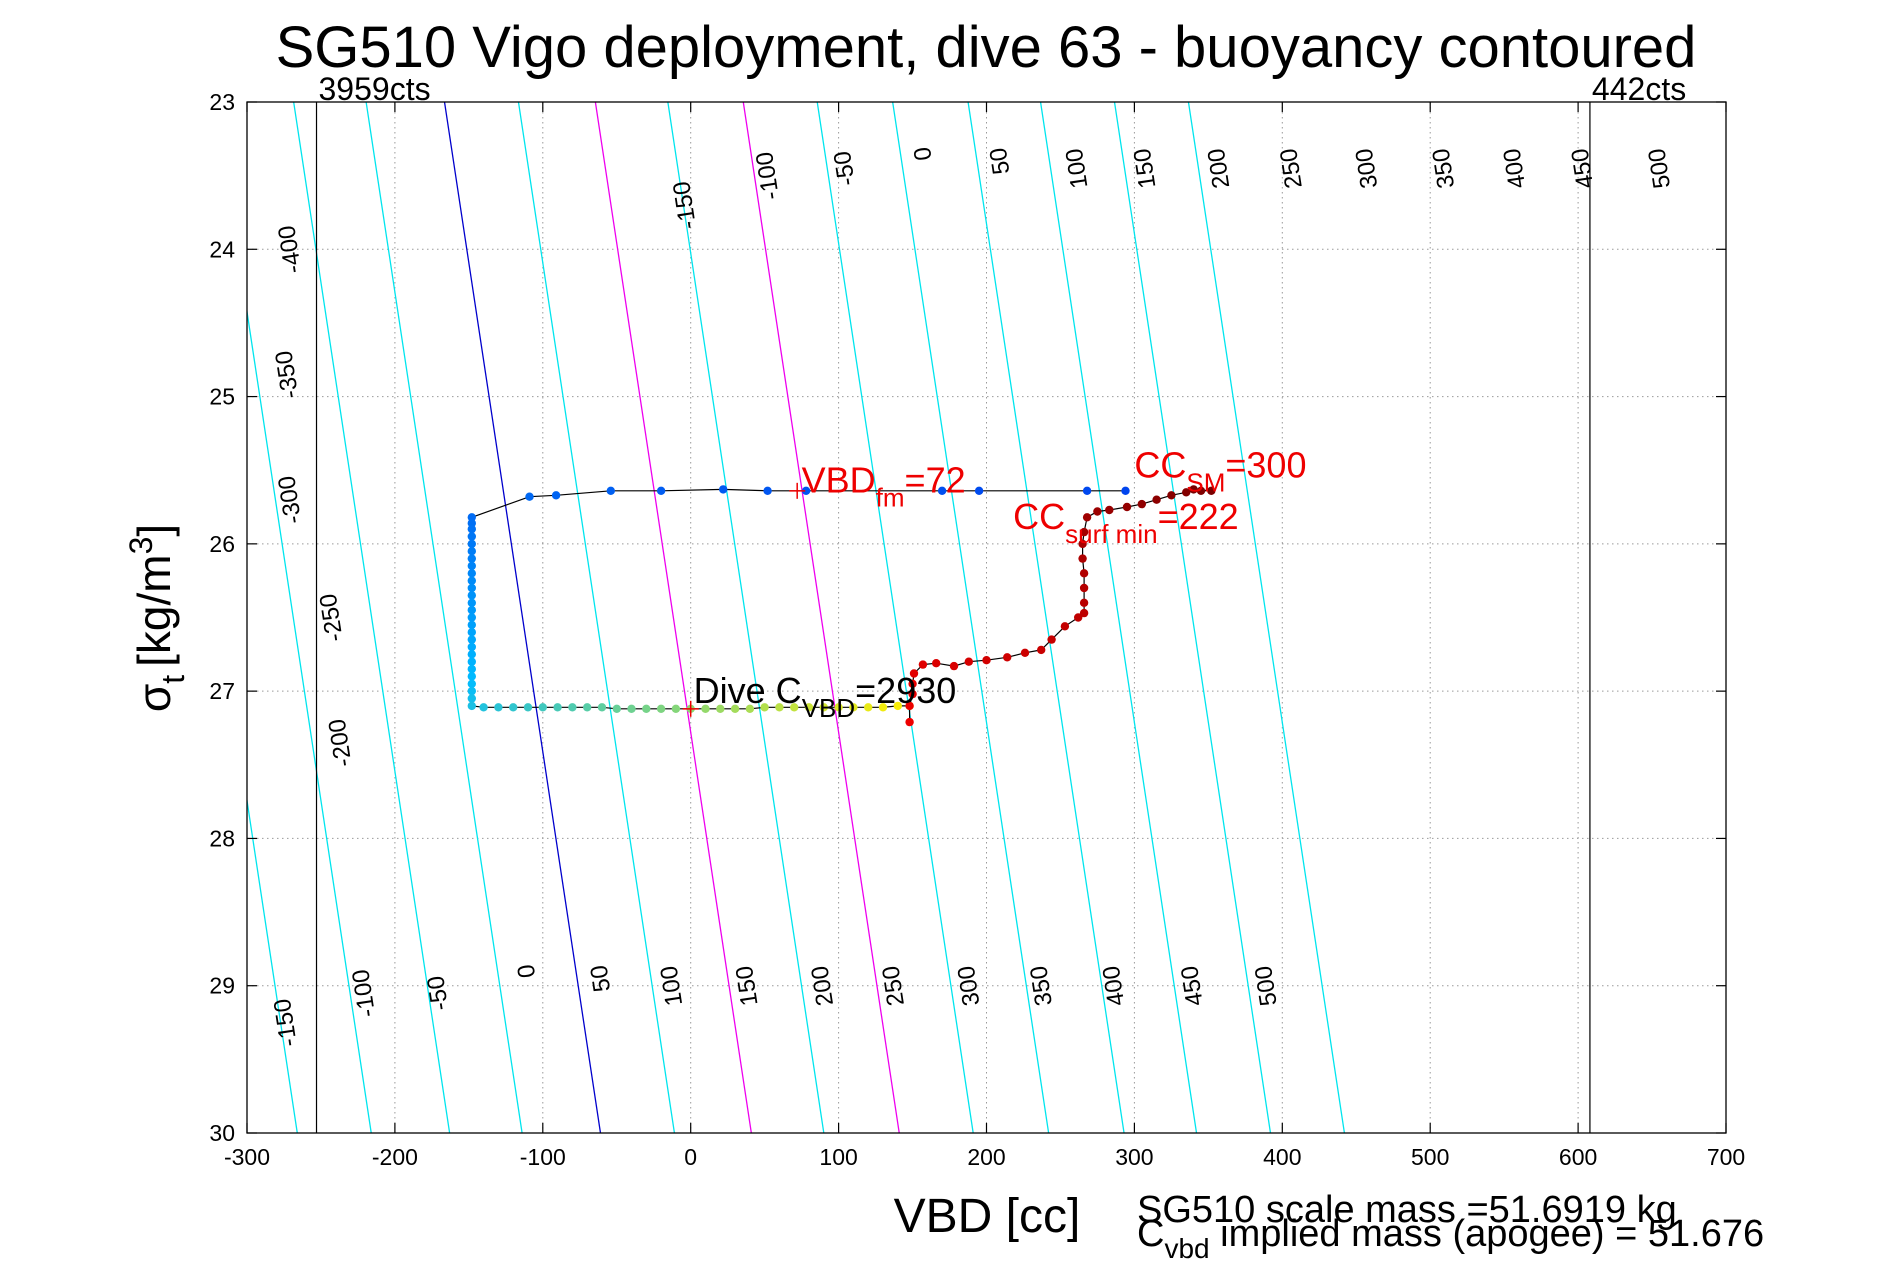 This screenshot has width=1891, height=1267. I want to click on y-axis-label: σt [kg/m3], so click(157, 618).